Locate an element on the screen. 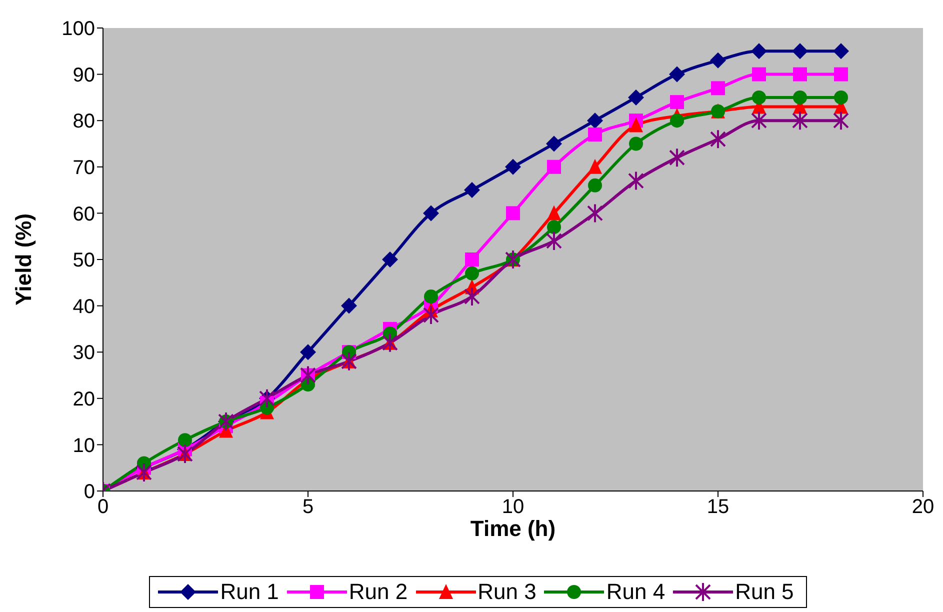  y-axis-title: Yield (%) is located at coordinates (23, 259).